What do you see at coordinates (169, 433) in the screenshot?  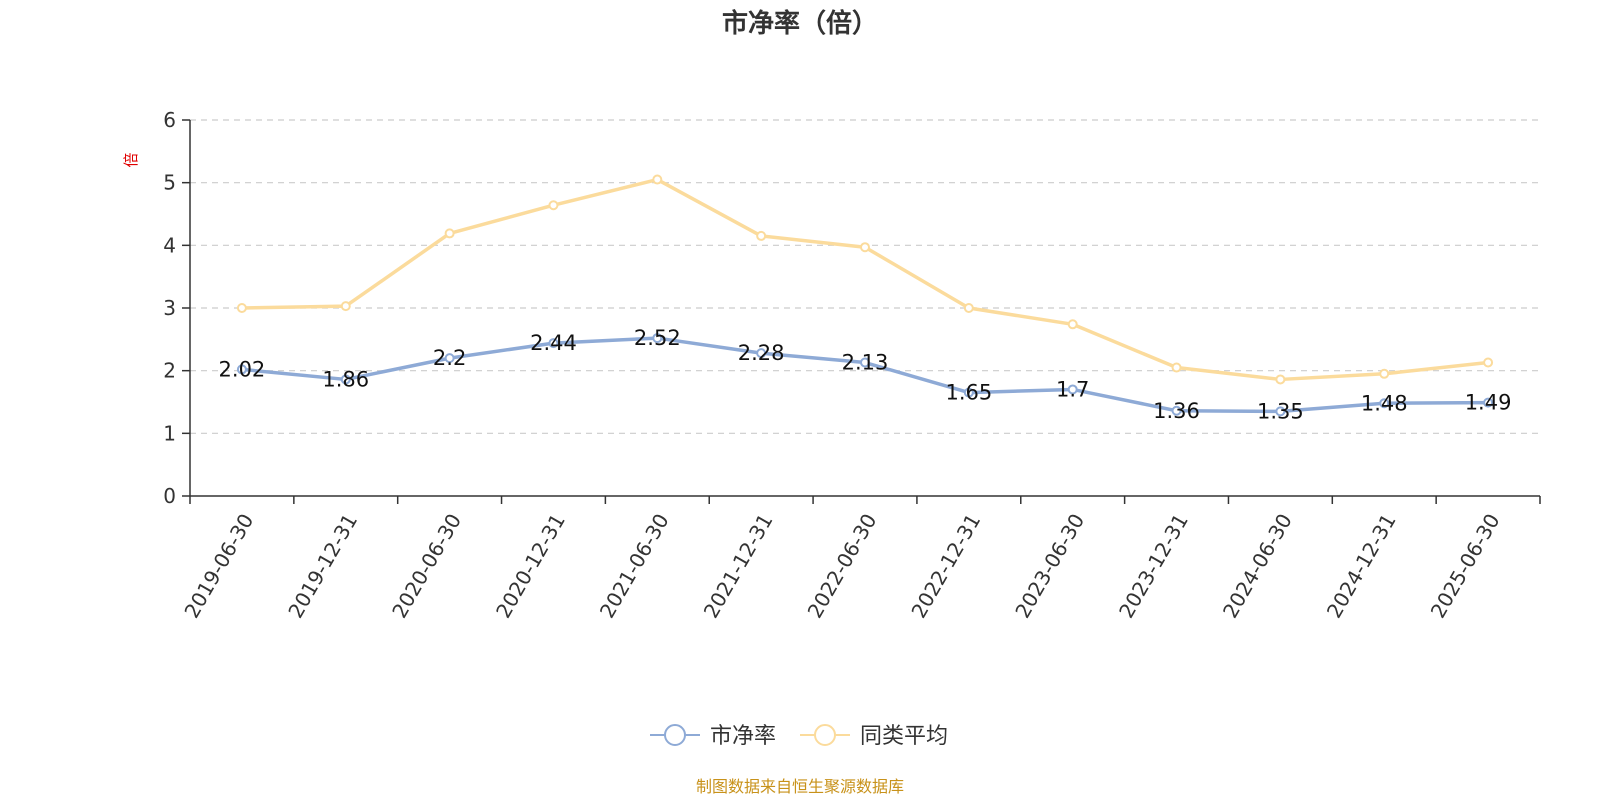 I see `y-tick-label: 1` at bounding box center [169, 433].